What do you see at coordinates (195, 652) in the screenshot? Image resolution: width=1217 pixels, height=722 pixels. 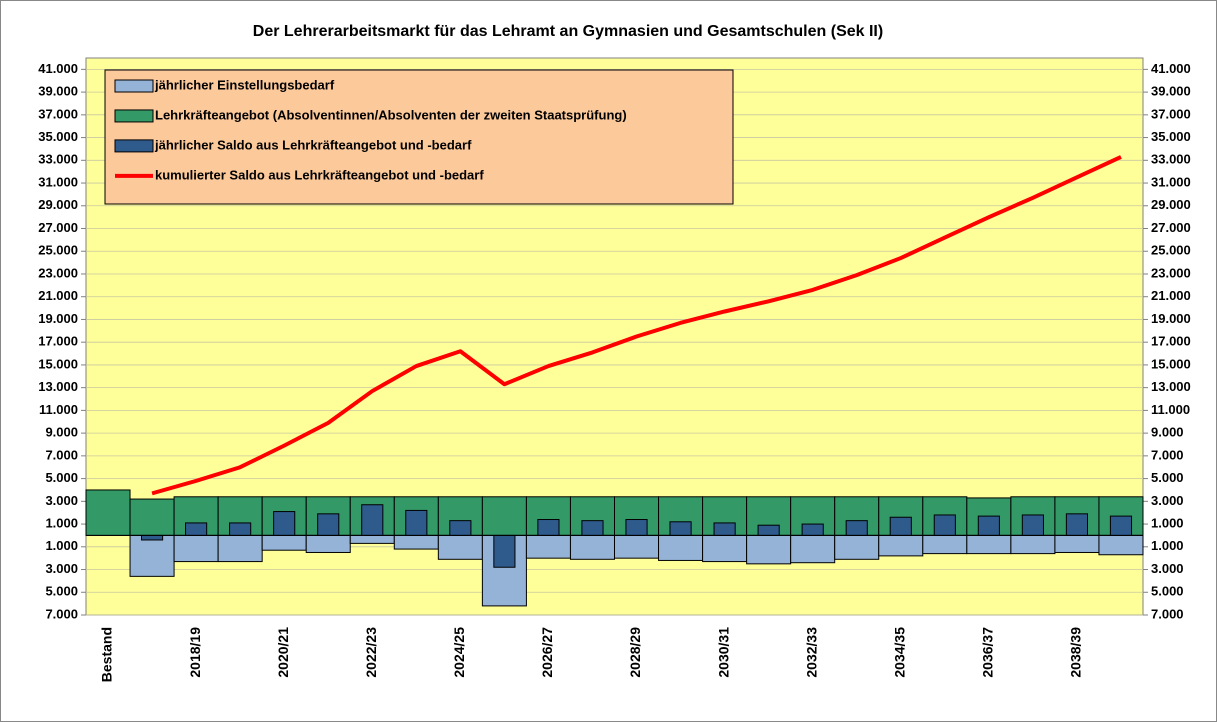 I see `x-tick-label: 2018/19` at bounding box center [195, 652].